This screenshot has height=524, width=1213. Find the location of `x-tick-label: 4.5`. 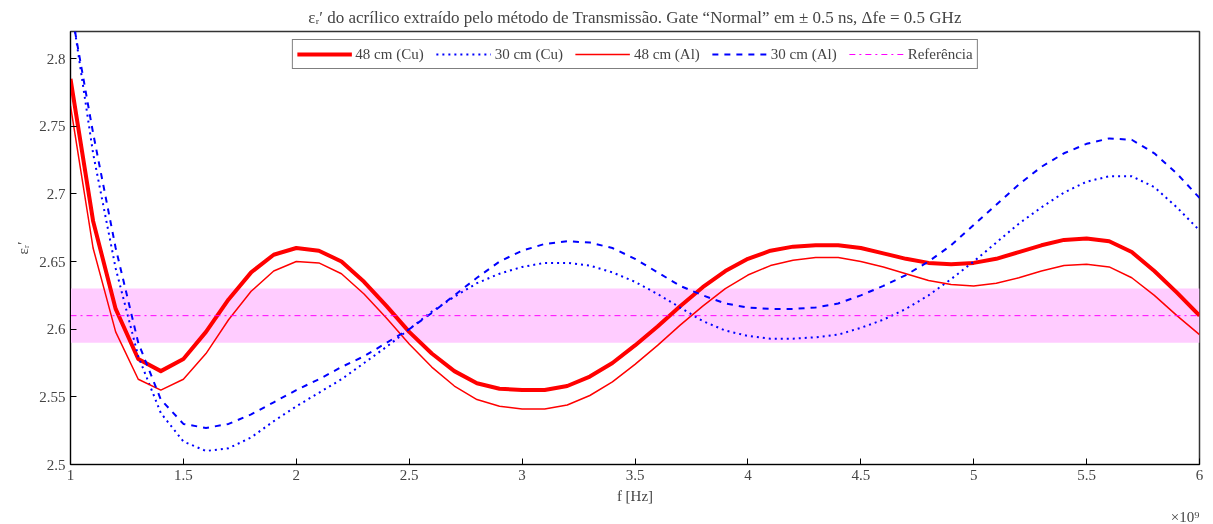

x-tick-label: 4.5 is located at coordinates (861, 474).